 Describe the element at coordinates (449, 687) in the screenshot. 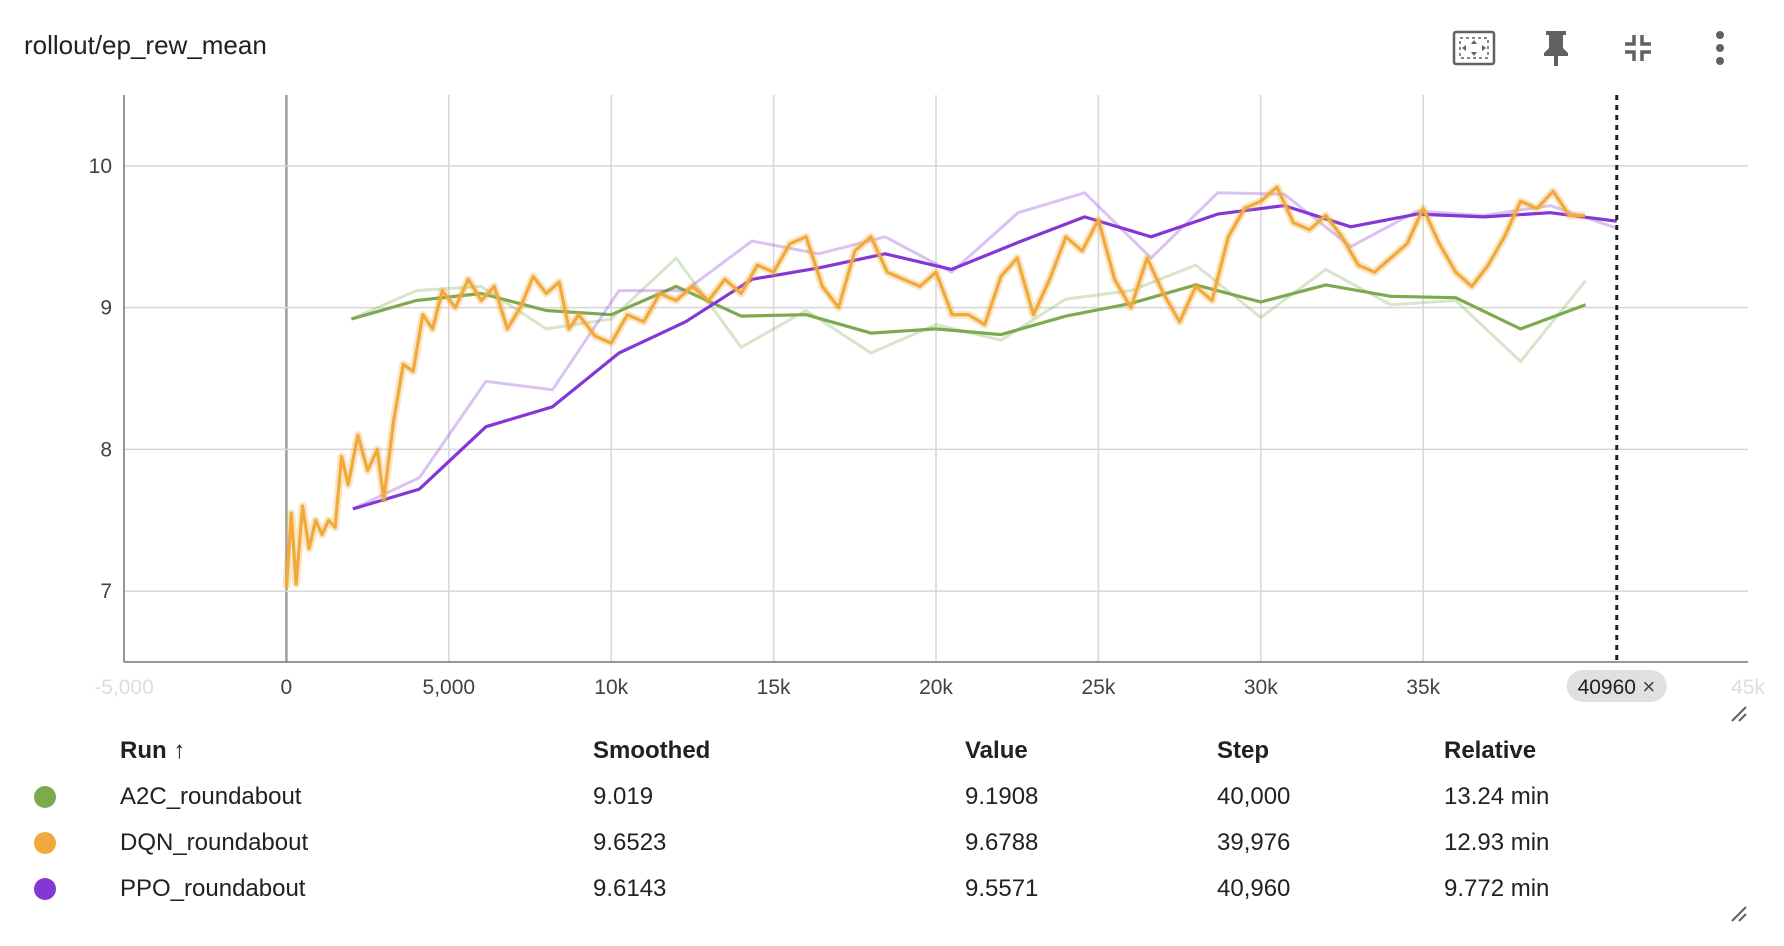

I see `x-tick-label: 5,000` at that location.